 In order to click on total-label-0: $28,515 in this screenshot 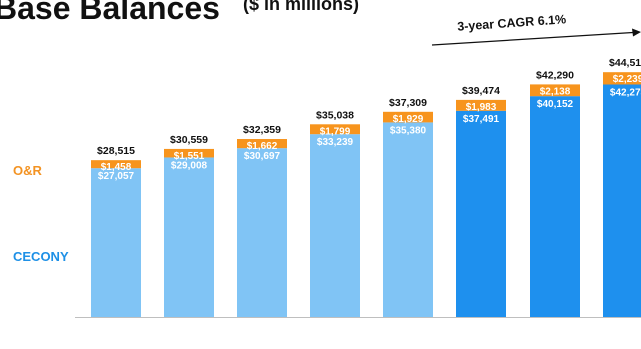, I will do `click(116, 151)`.